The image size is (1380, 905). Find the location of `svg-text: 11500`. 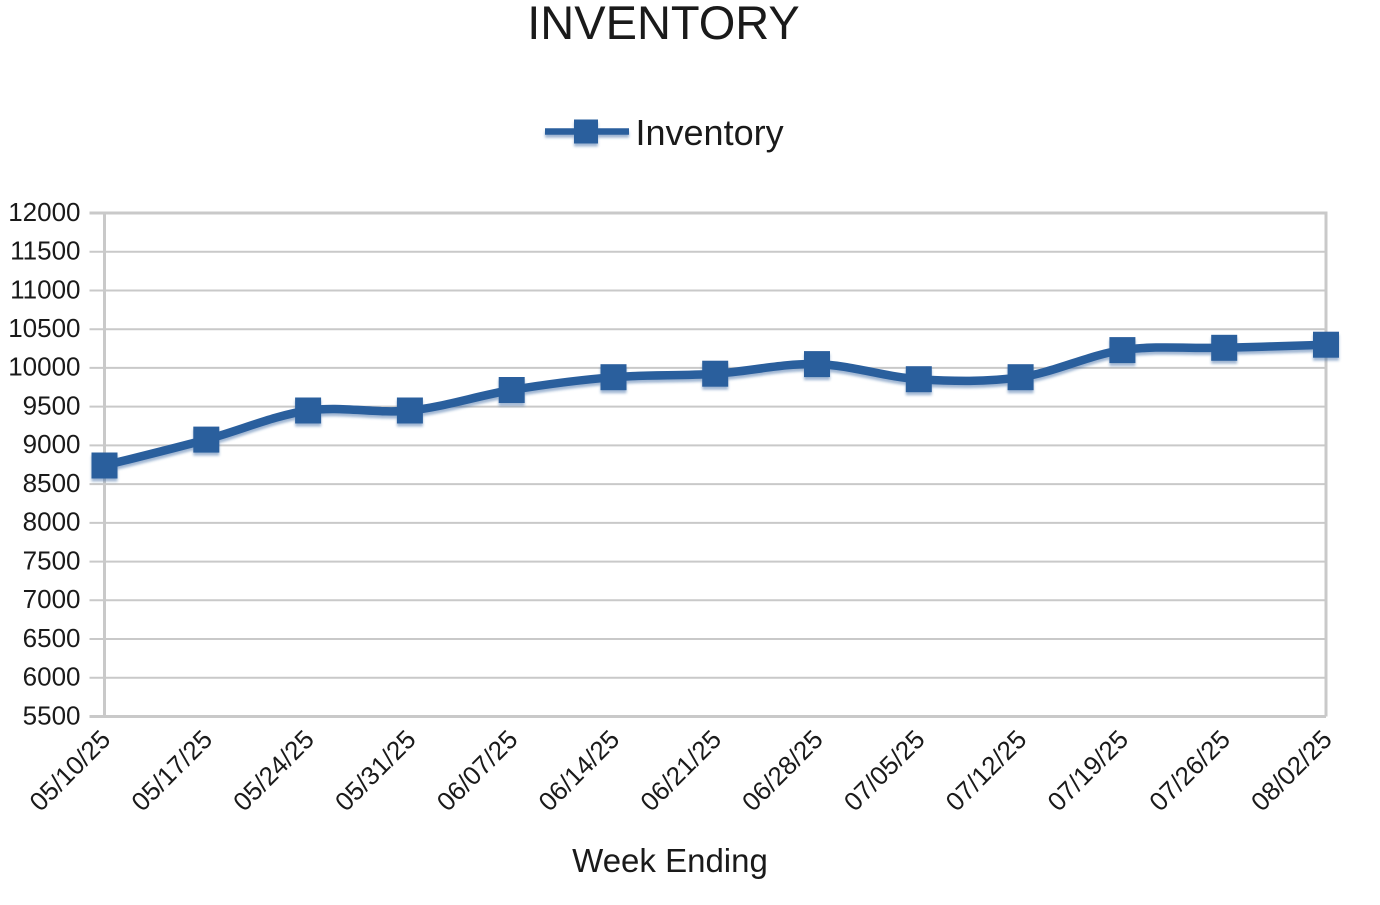

svg-text: 11500 is located at coordinates (45, 251).